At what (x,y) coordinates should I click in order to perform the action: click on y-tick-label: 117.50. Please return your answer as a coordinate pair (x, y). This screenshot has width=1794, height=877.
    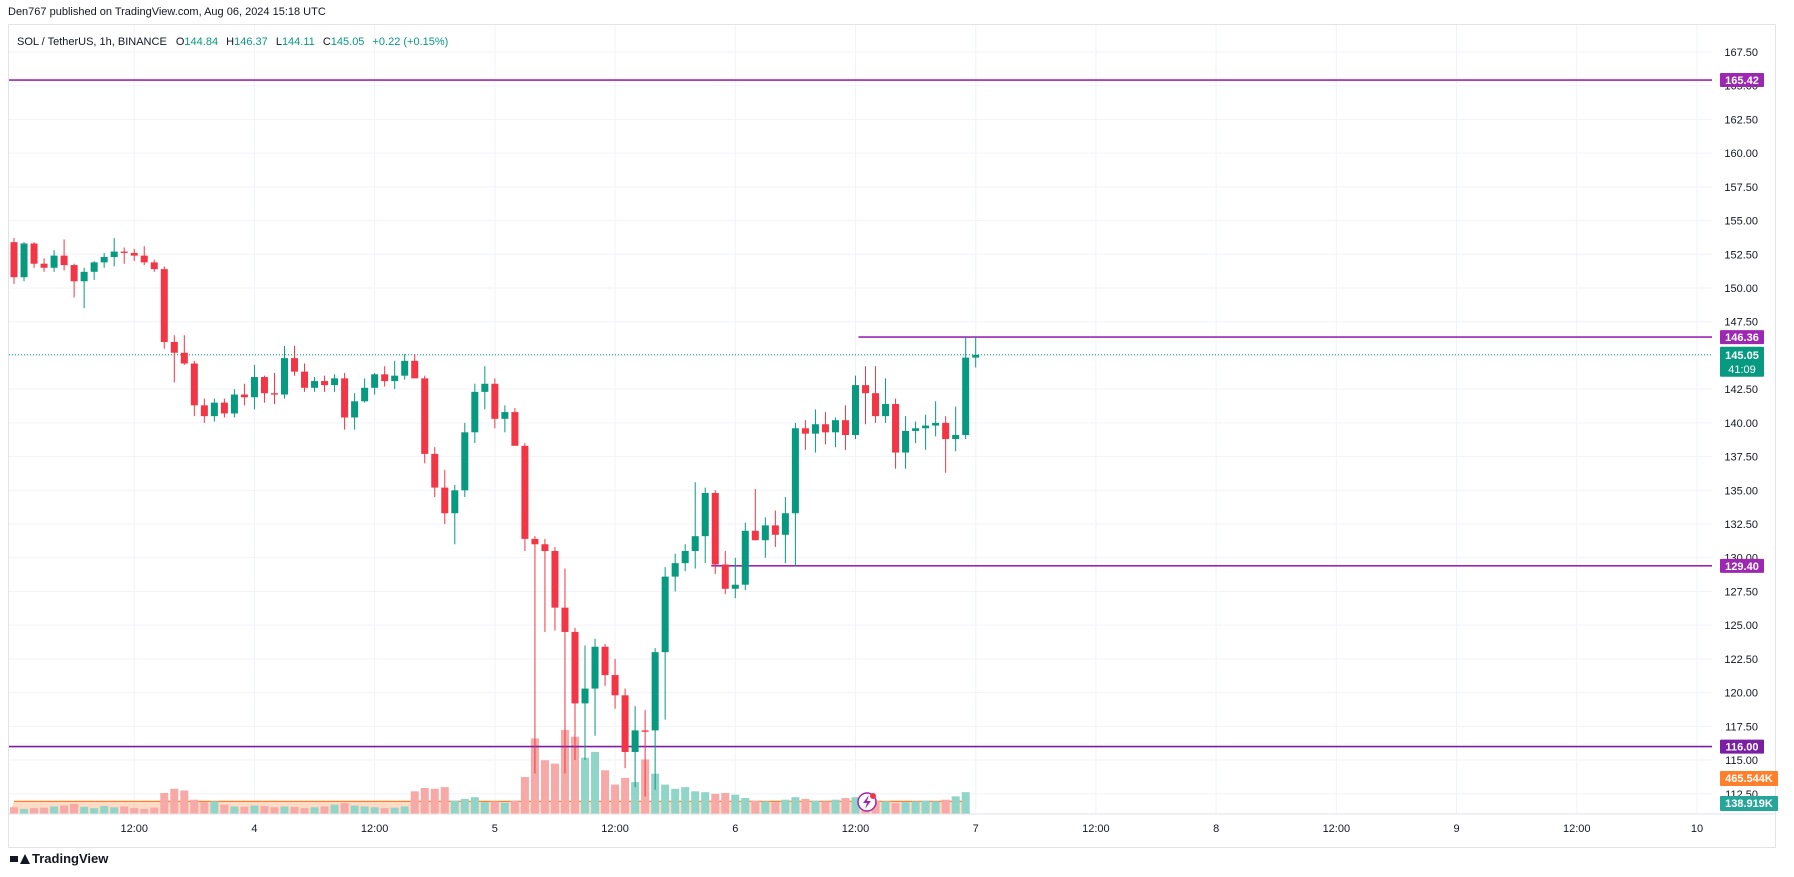
    Looking at the image, I should click on (1741, 727).